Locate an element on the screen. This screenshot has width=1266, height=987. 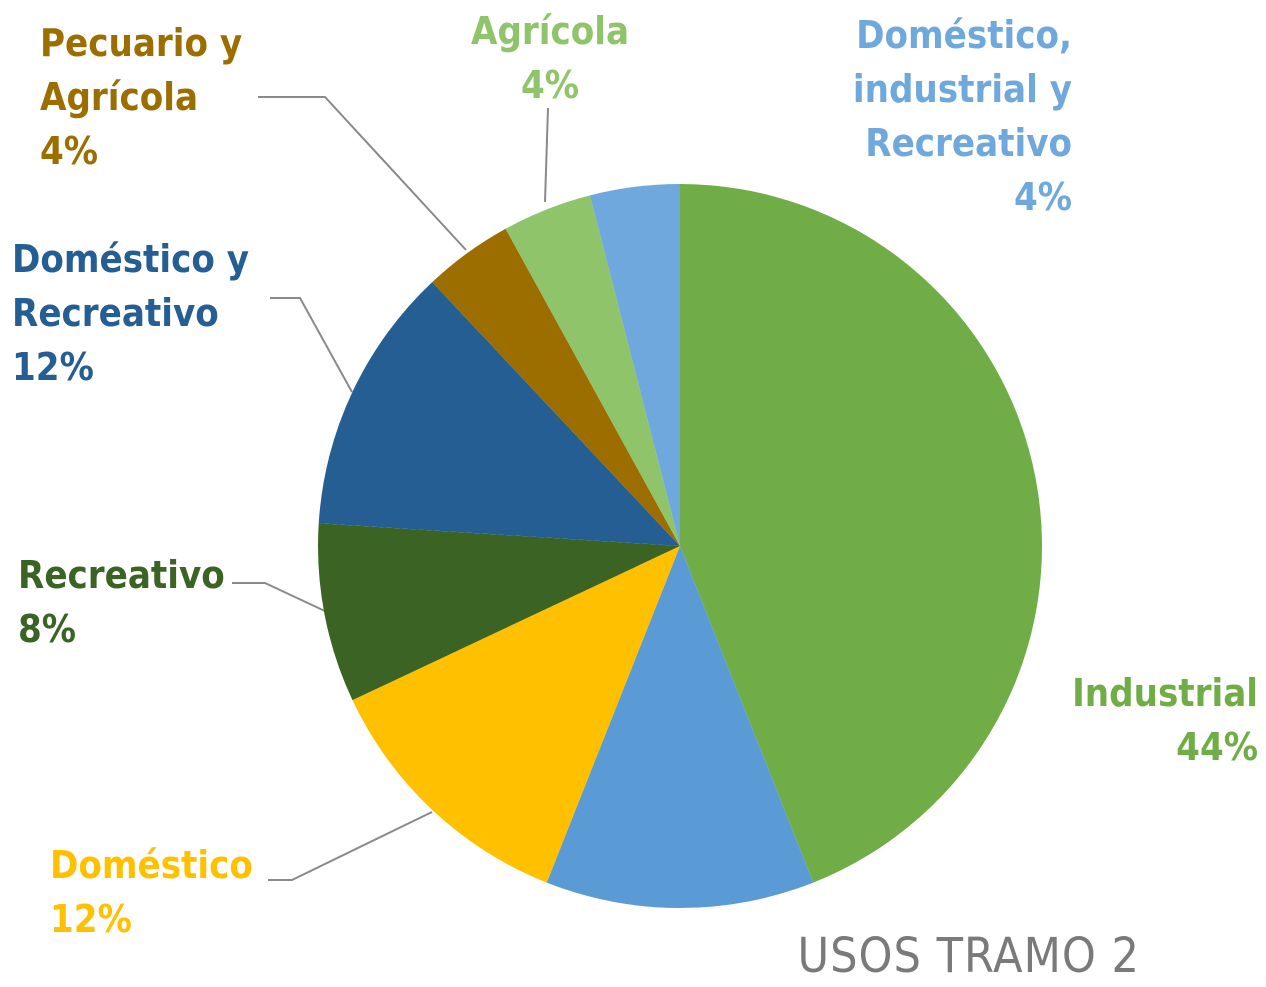
slice-label: Pecuario y Agrícola 4% is located at coordinates (155, 97).